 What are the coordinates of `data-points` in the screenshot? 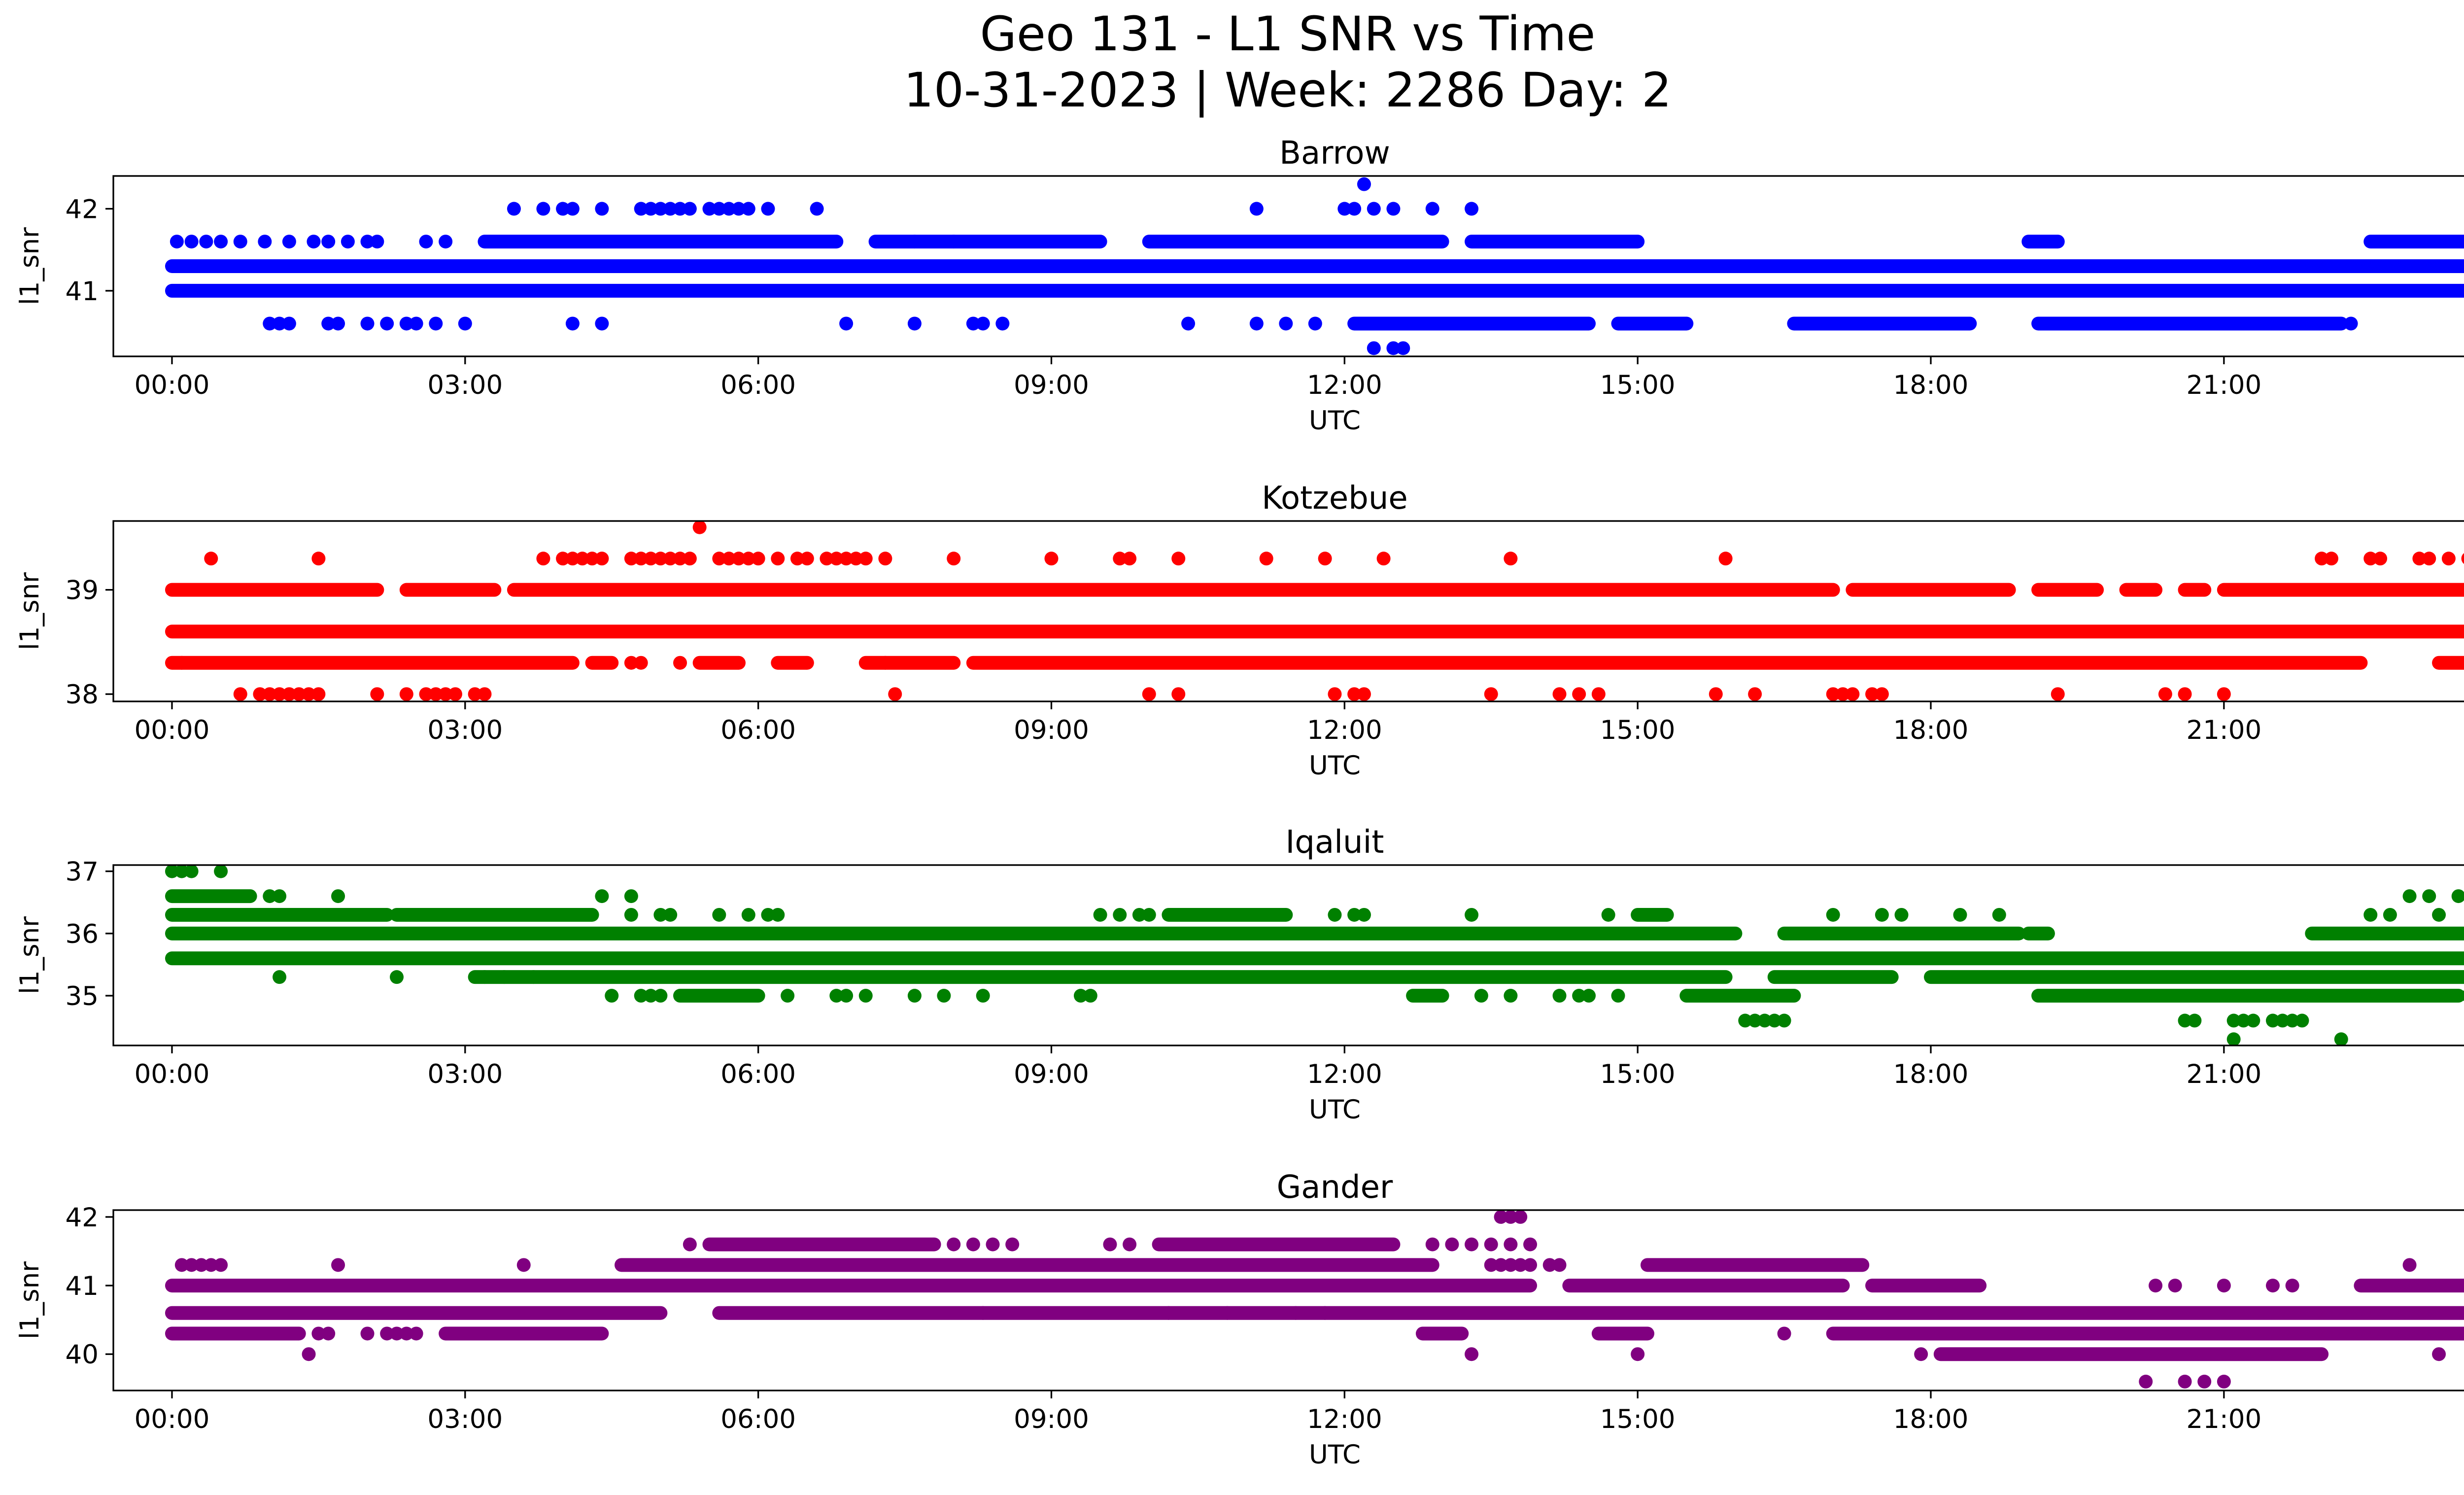 It's located at (1314, 1299).